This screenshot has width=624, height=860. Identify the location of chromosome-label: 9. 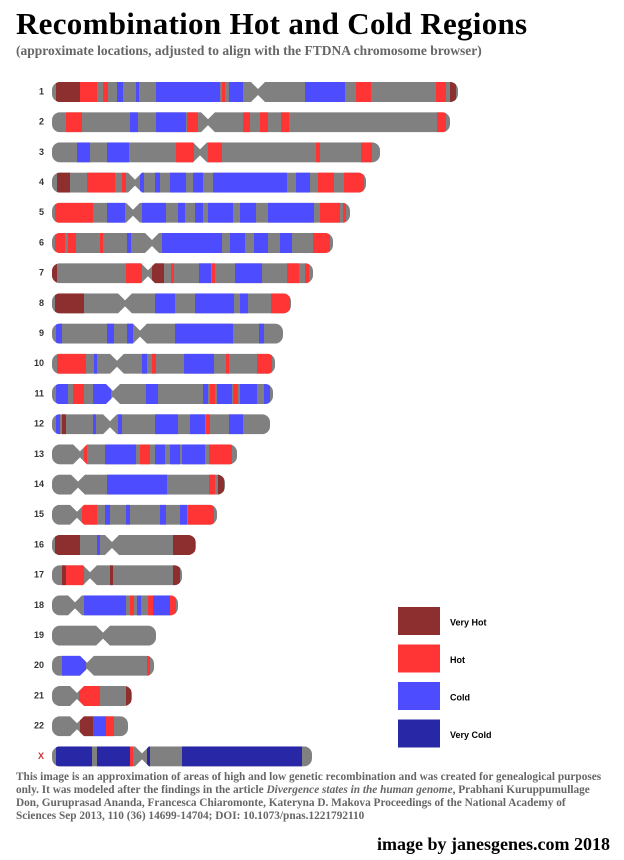
(41, 333).